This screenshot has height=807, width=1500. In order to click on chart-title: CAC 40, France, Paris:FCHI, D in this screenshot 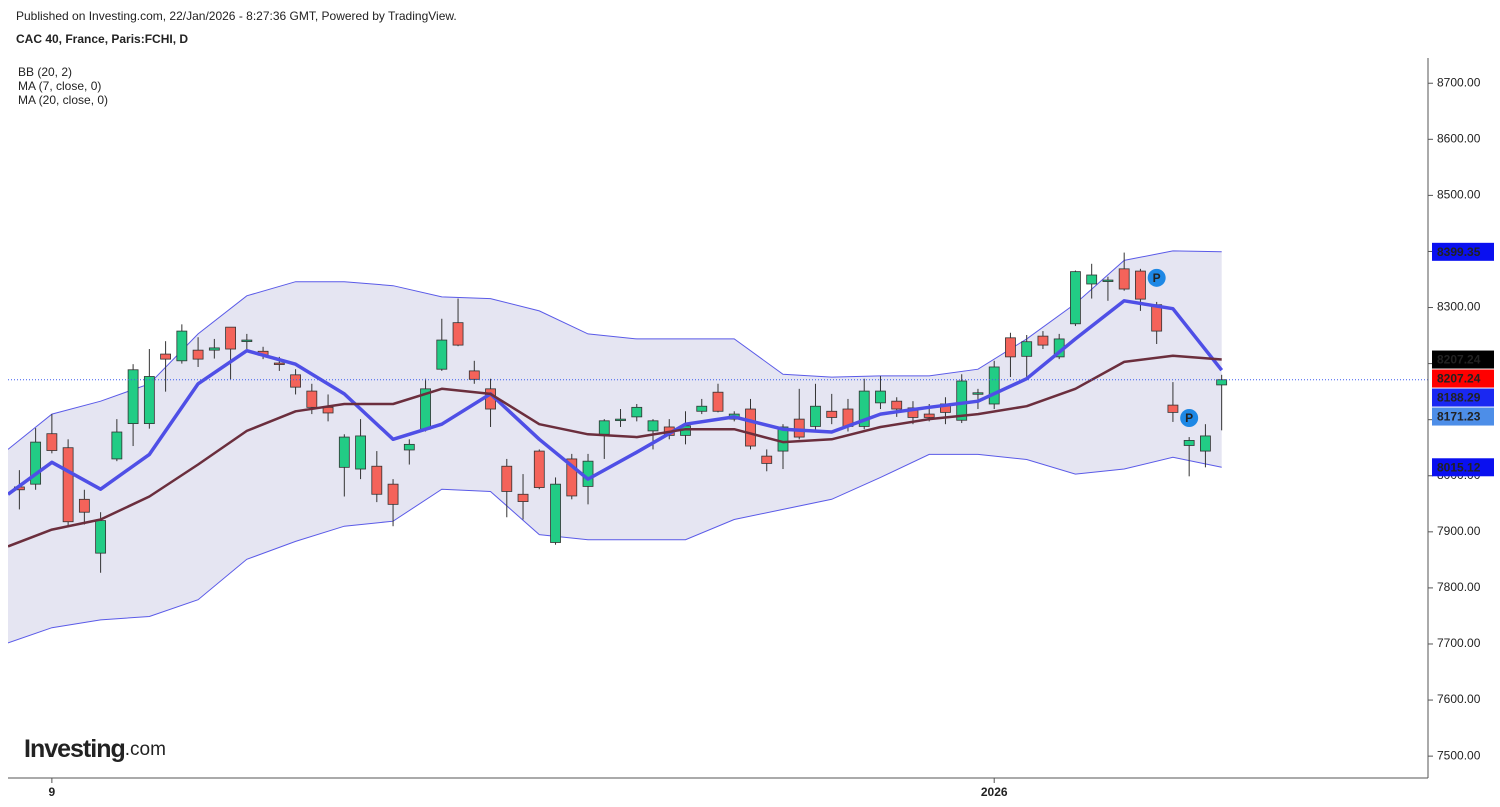, I will do `click(102, 39)`.